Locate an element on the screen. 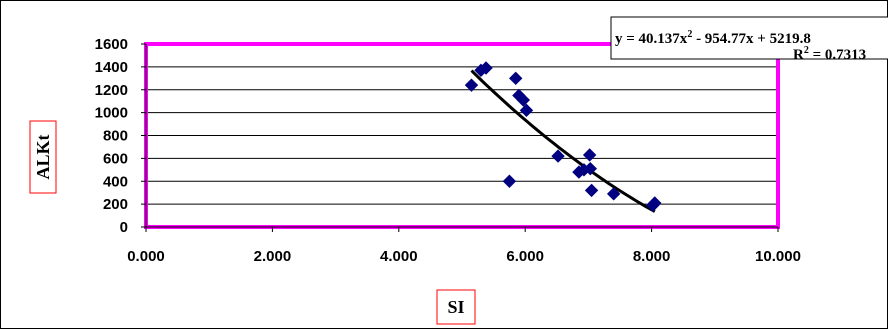 This screenshot has height=330, width=888. x-tick-label-5: 10.000 is located at coordinates (778, 256).